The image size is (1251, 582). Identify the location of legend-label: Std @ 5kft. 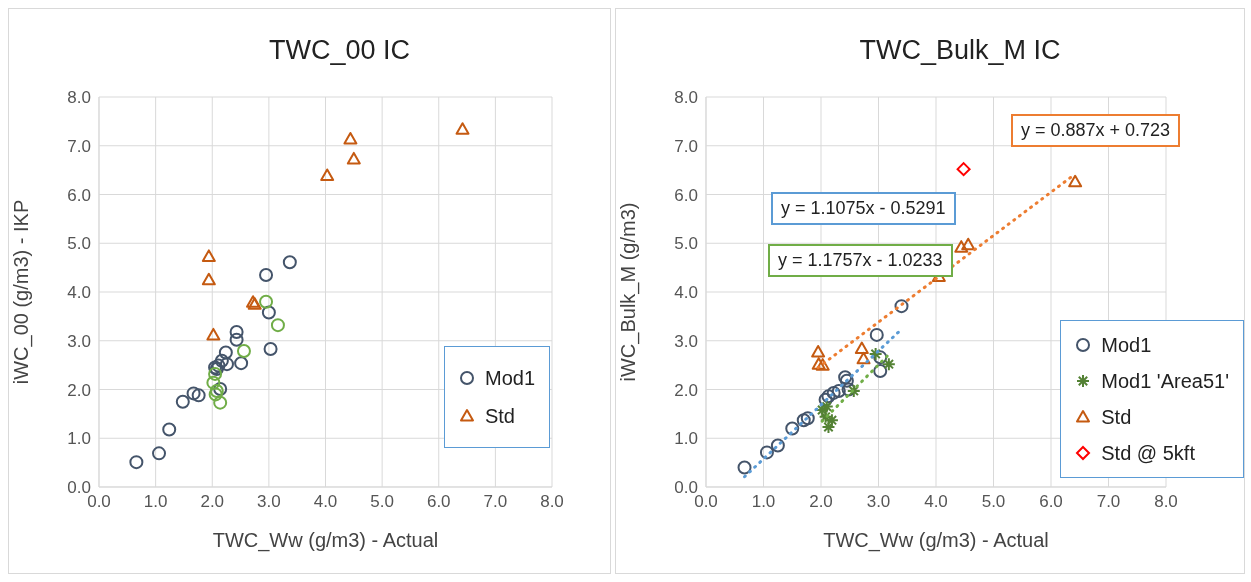
(1148, 453).